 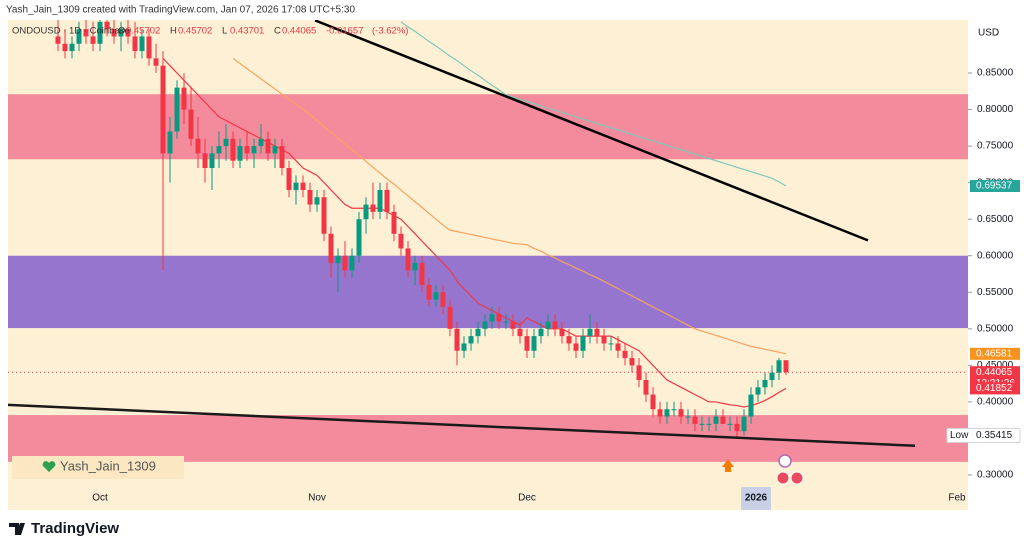 What do you see at coordinates (995, 146) in the screenshot?
I see `y-tick-label: 0.75000` at bounding box center [995, 146].